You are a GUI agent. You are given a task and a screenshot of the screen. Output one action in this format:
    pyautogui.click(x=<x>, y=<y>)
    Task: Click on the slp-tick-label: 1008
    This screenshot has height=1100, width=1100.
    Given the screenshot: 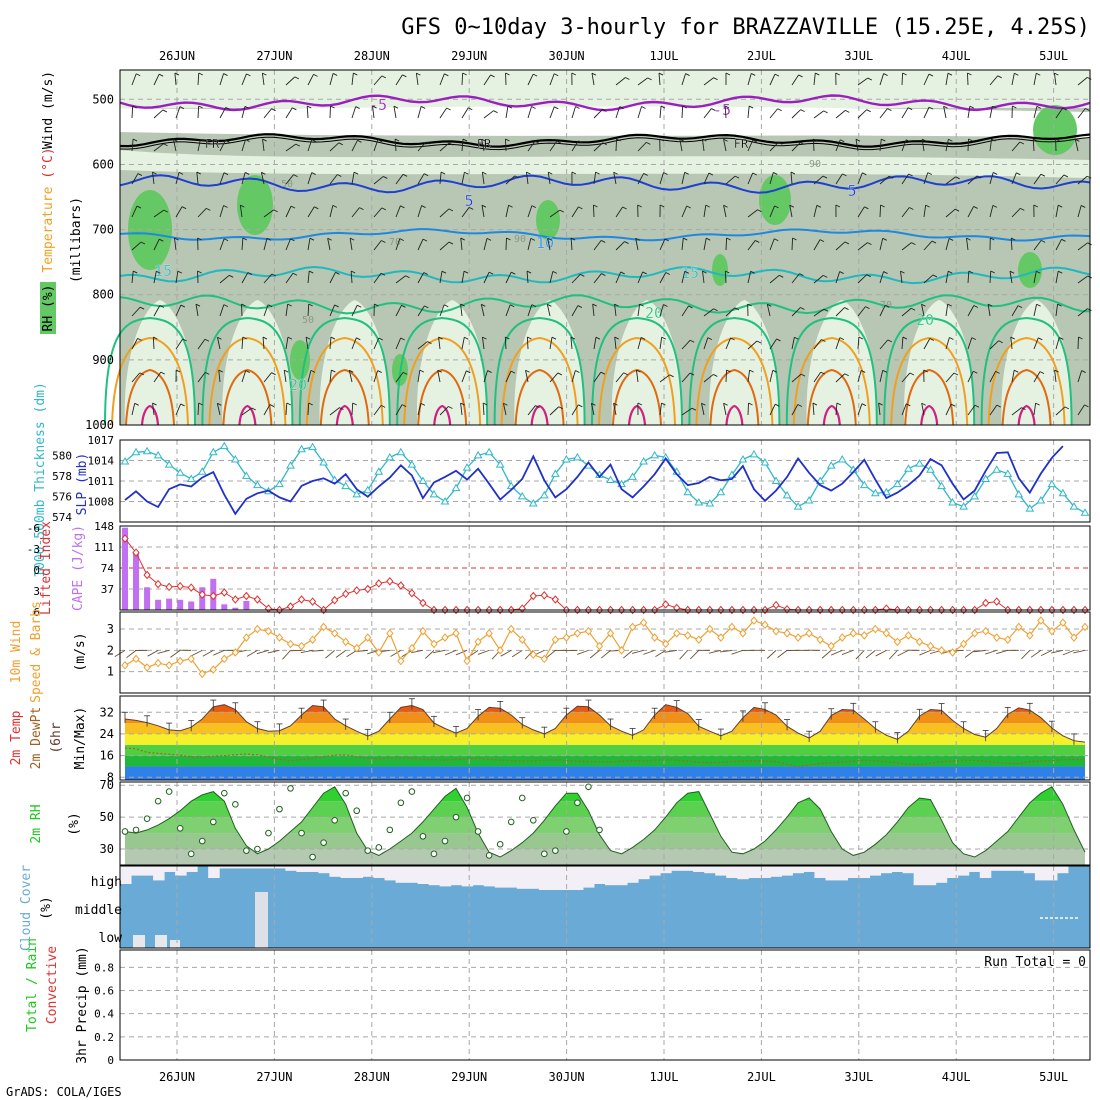 What is the action you would take?
    pyautogui.click(x=101, y=502)
    